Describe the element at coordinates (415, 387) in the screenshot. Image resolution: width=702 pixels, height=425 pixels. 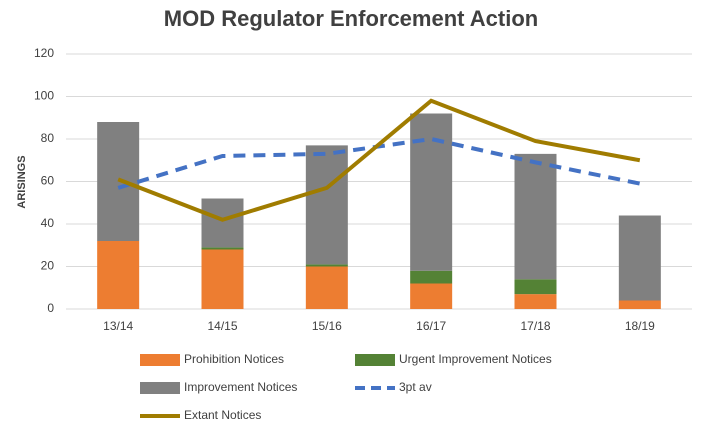
I see `legend-label: 3pt av` at that location.